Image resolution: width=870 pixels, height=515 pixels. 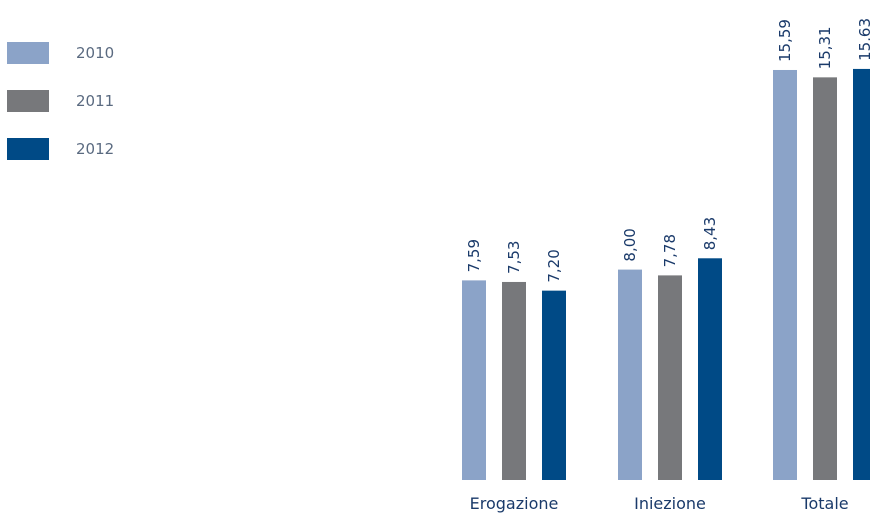 I want to click on category-label-iniezione: Iniezione, so click(x=670, y=503).